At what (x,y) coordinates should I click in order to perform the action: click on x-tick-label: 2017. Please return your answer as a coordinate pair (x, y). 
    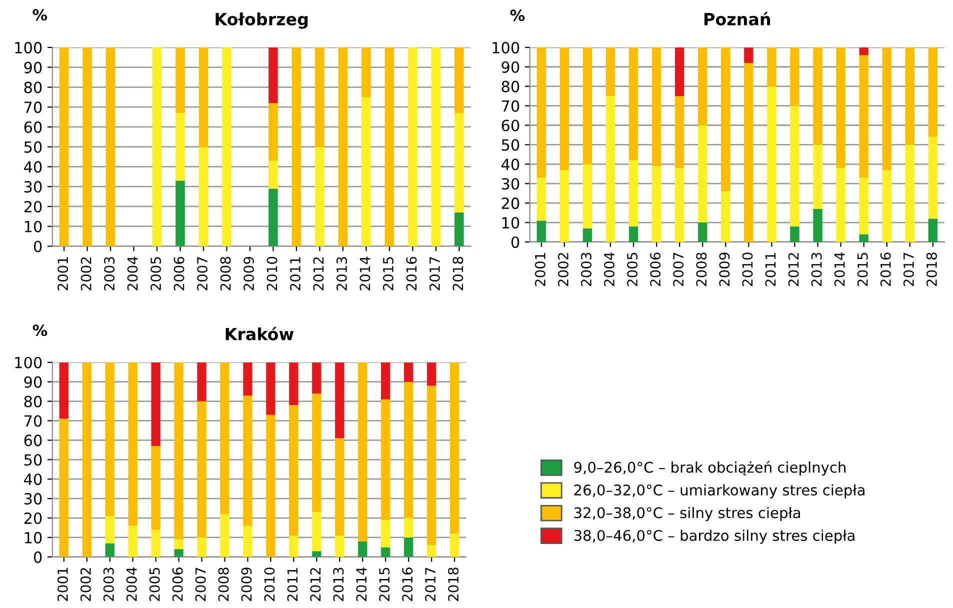
    Looking at the image, I should click on (434, 273).